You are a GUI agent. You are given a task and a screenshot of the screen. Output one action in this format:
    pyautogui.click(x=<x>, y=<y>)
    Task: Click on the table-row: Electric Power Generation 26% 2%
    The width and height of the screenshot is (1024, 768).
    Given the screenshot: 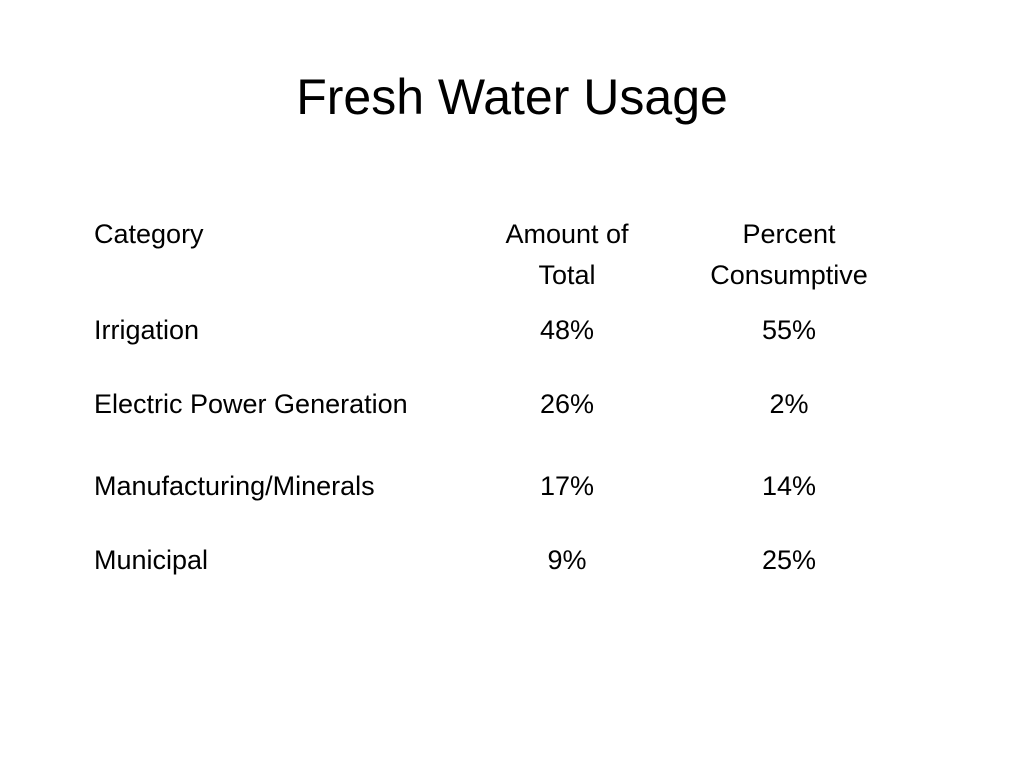 What is the action you would take?
    pyautogui.click(x=514, y=425)
    